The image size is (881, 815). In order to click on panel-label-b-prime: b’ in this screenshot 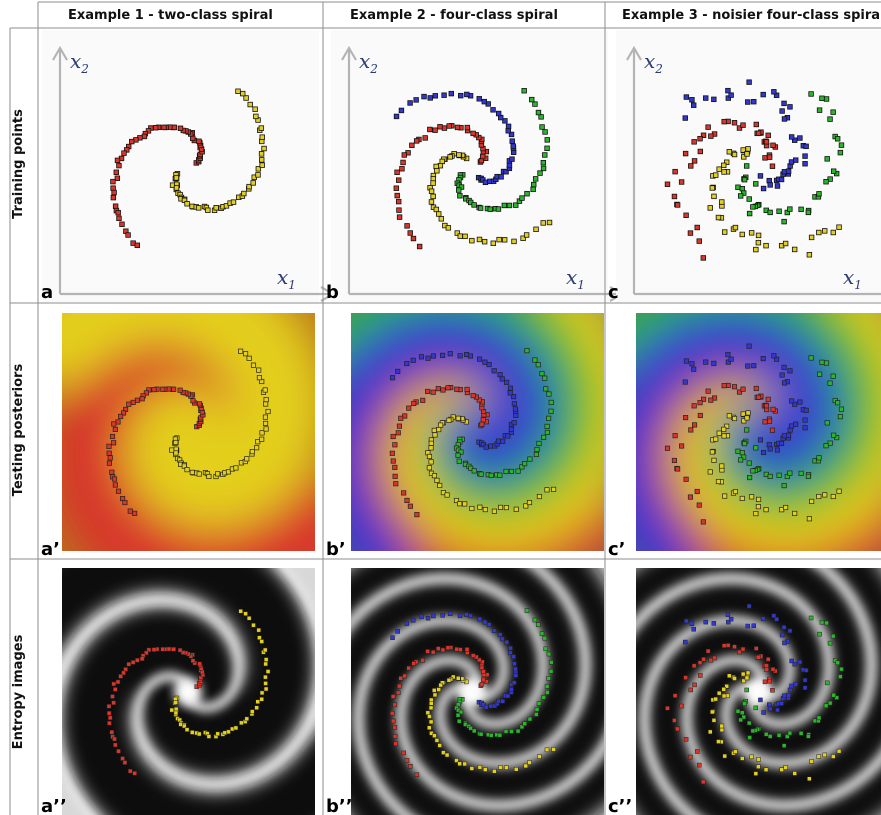, I will do `click(336, 549)`.